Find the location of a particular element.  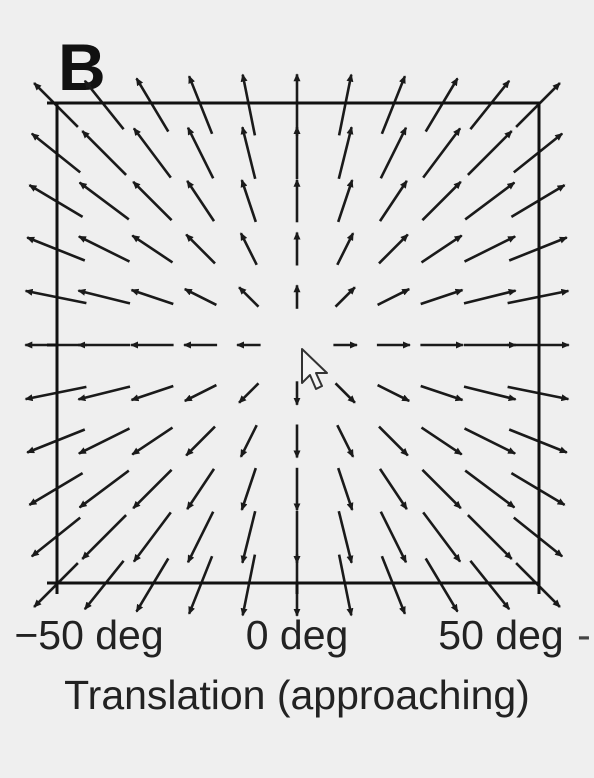

panel-label: B is located at coordinates (82, 67).